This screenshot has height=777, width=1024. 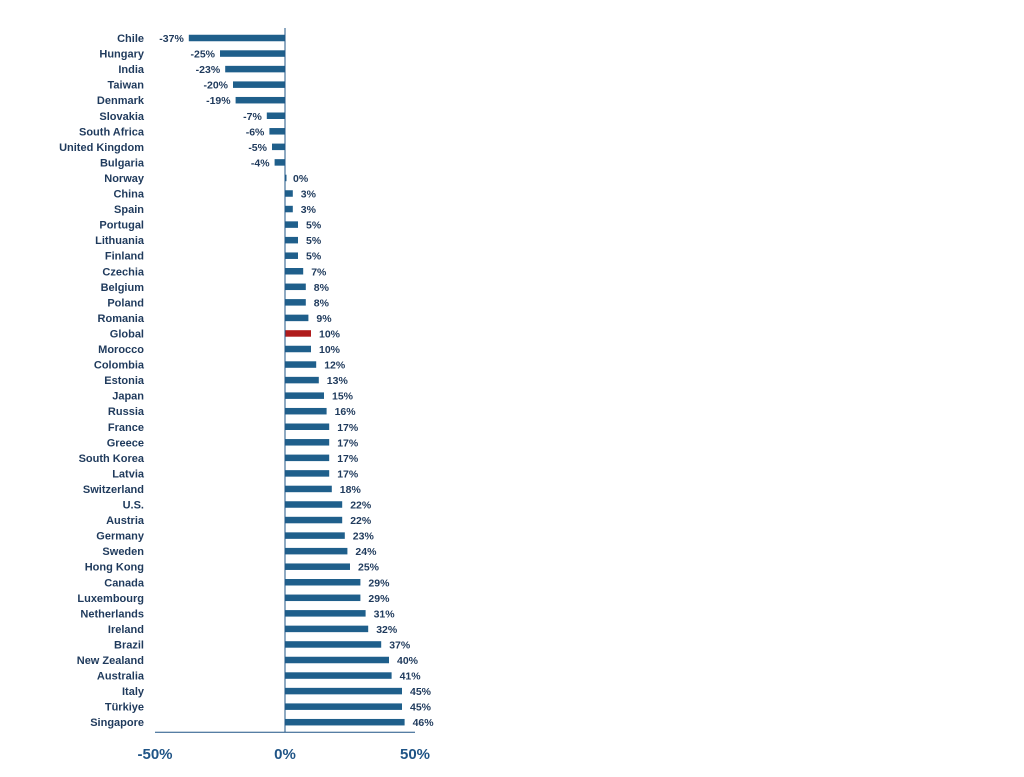 What do you see at coordinates (317, 566) in the screenshot?
I see `bar-hong-kong` at bounding box center [317, 566].